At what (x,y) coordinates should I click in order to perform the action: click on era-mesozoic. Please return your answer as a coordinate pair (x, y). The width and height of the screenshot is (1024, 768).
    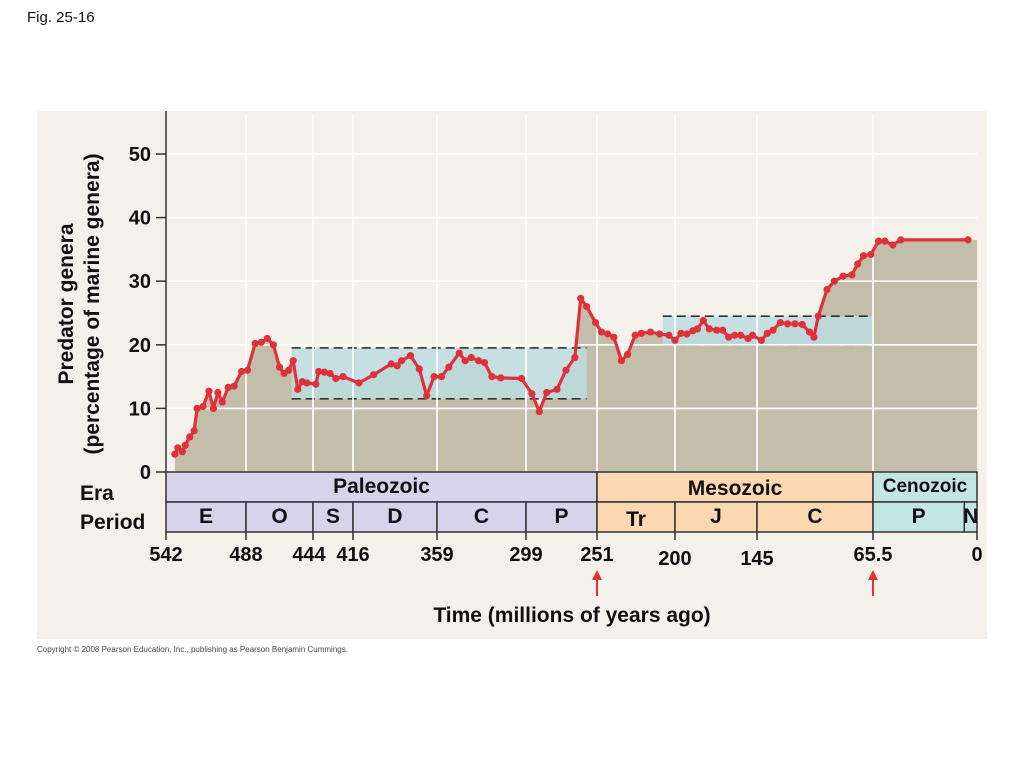
    Looking at the image, I should click on (735, 487).